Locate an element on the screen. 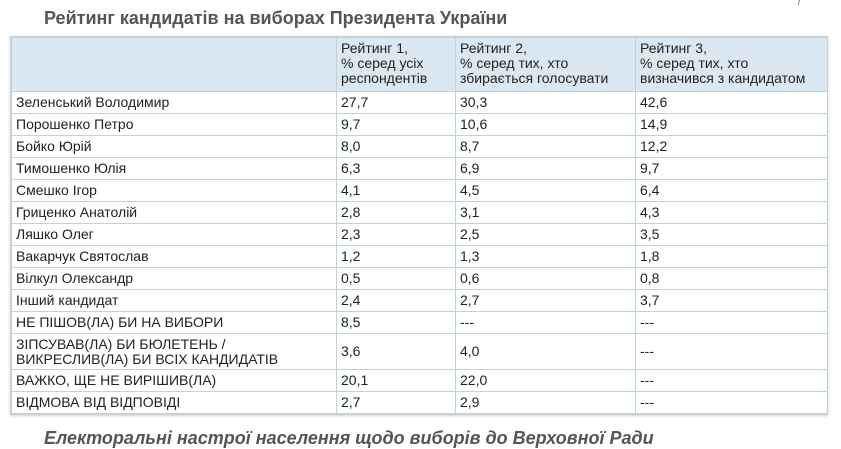 The width and height of the screenshot is (841, 449). rating-2-value: 2,7 is located at coordinates (545, 300).